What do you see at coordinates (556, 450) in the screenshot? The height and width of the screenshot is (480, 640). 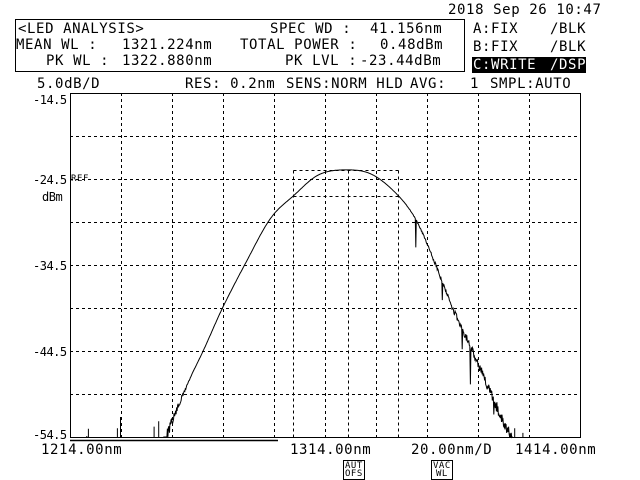 I see `x-stop-label: 1414.00nm` at bounding box center [556, 450].